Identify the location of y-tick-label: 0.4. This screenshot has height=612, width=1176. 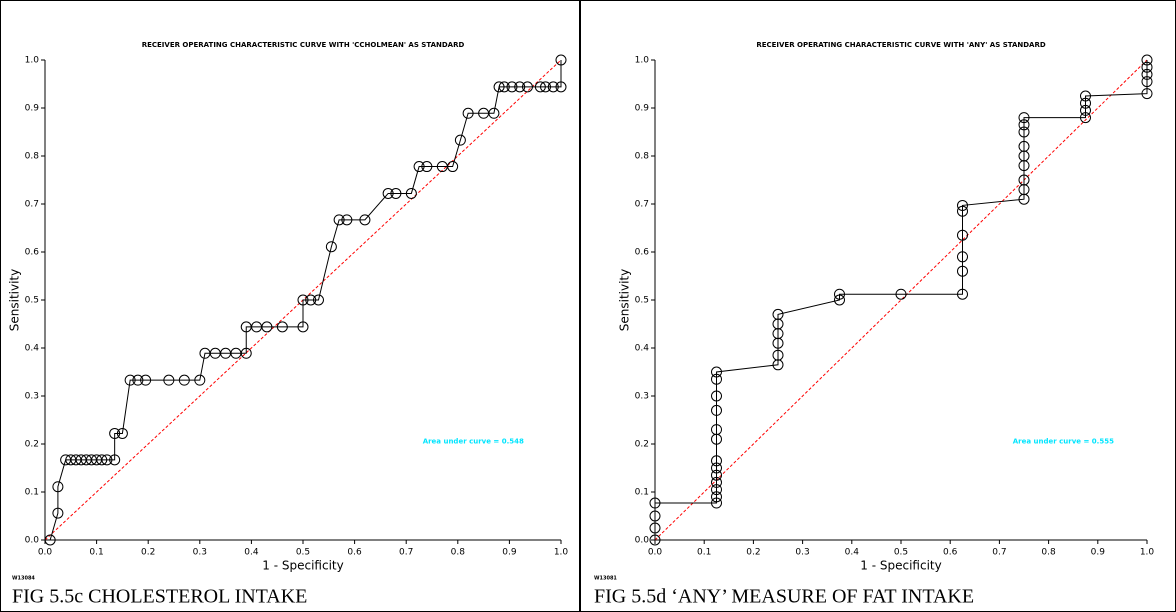
(32, 349).